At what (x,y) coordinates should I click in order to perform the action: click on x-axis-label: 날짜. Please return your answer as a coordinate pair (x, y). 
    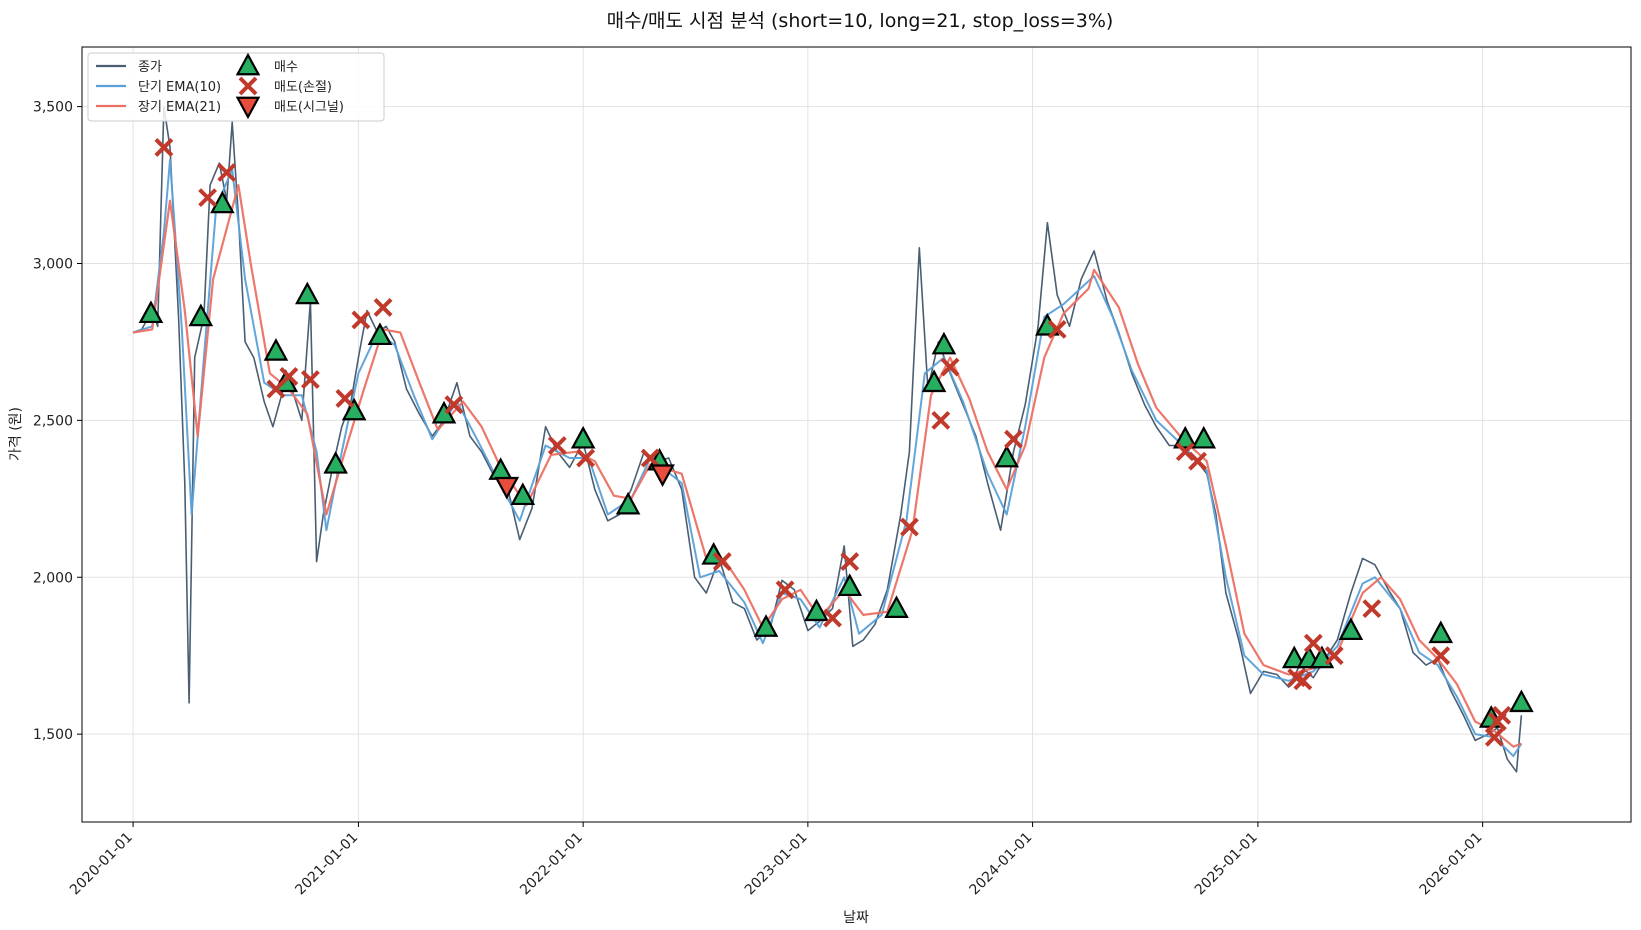
    Looking at the image, I should click on (856, 918).